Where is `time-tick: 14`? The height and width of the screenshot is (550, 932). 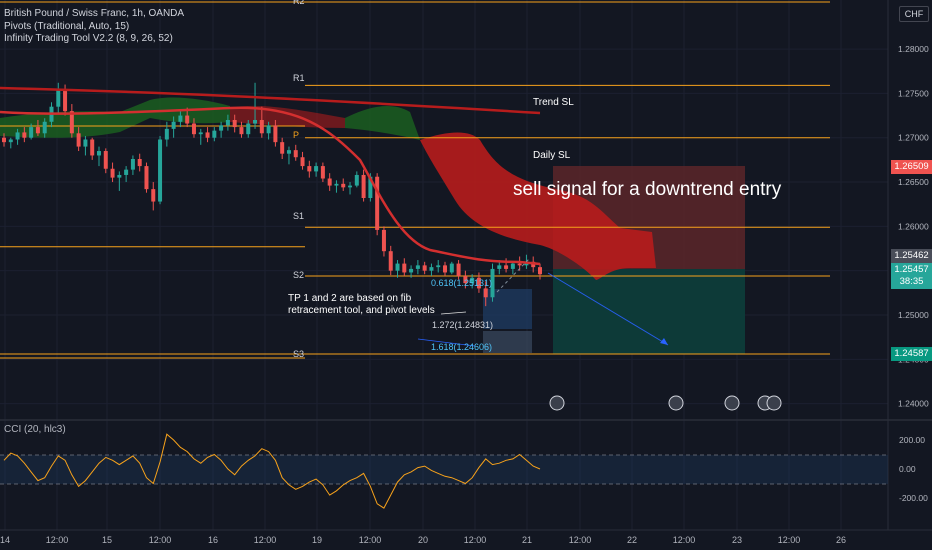
time-tick: 14 is located at coordinates (5, 540).